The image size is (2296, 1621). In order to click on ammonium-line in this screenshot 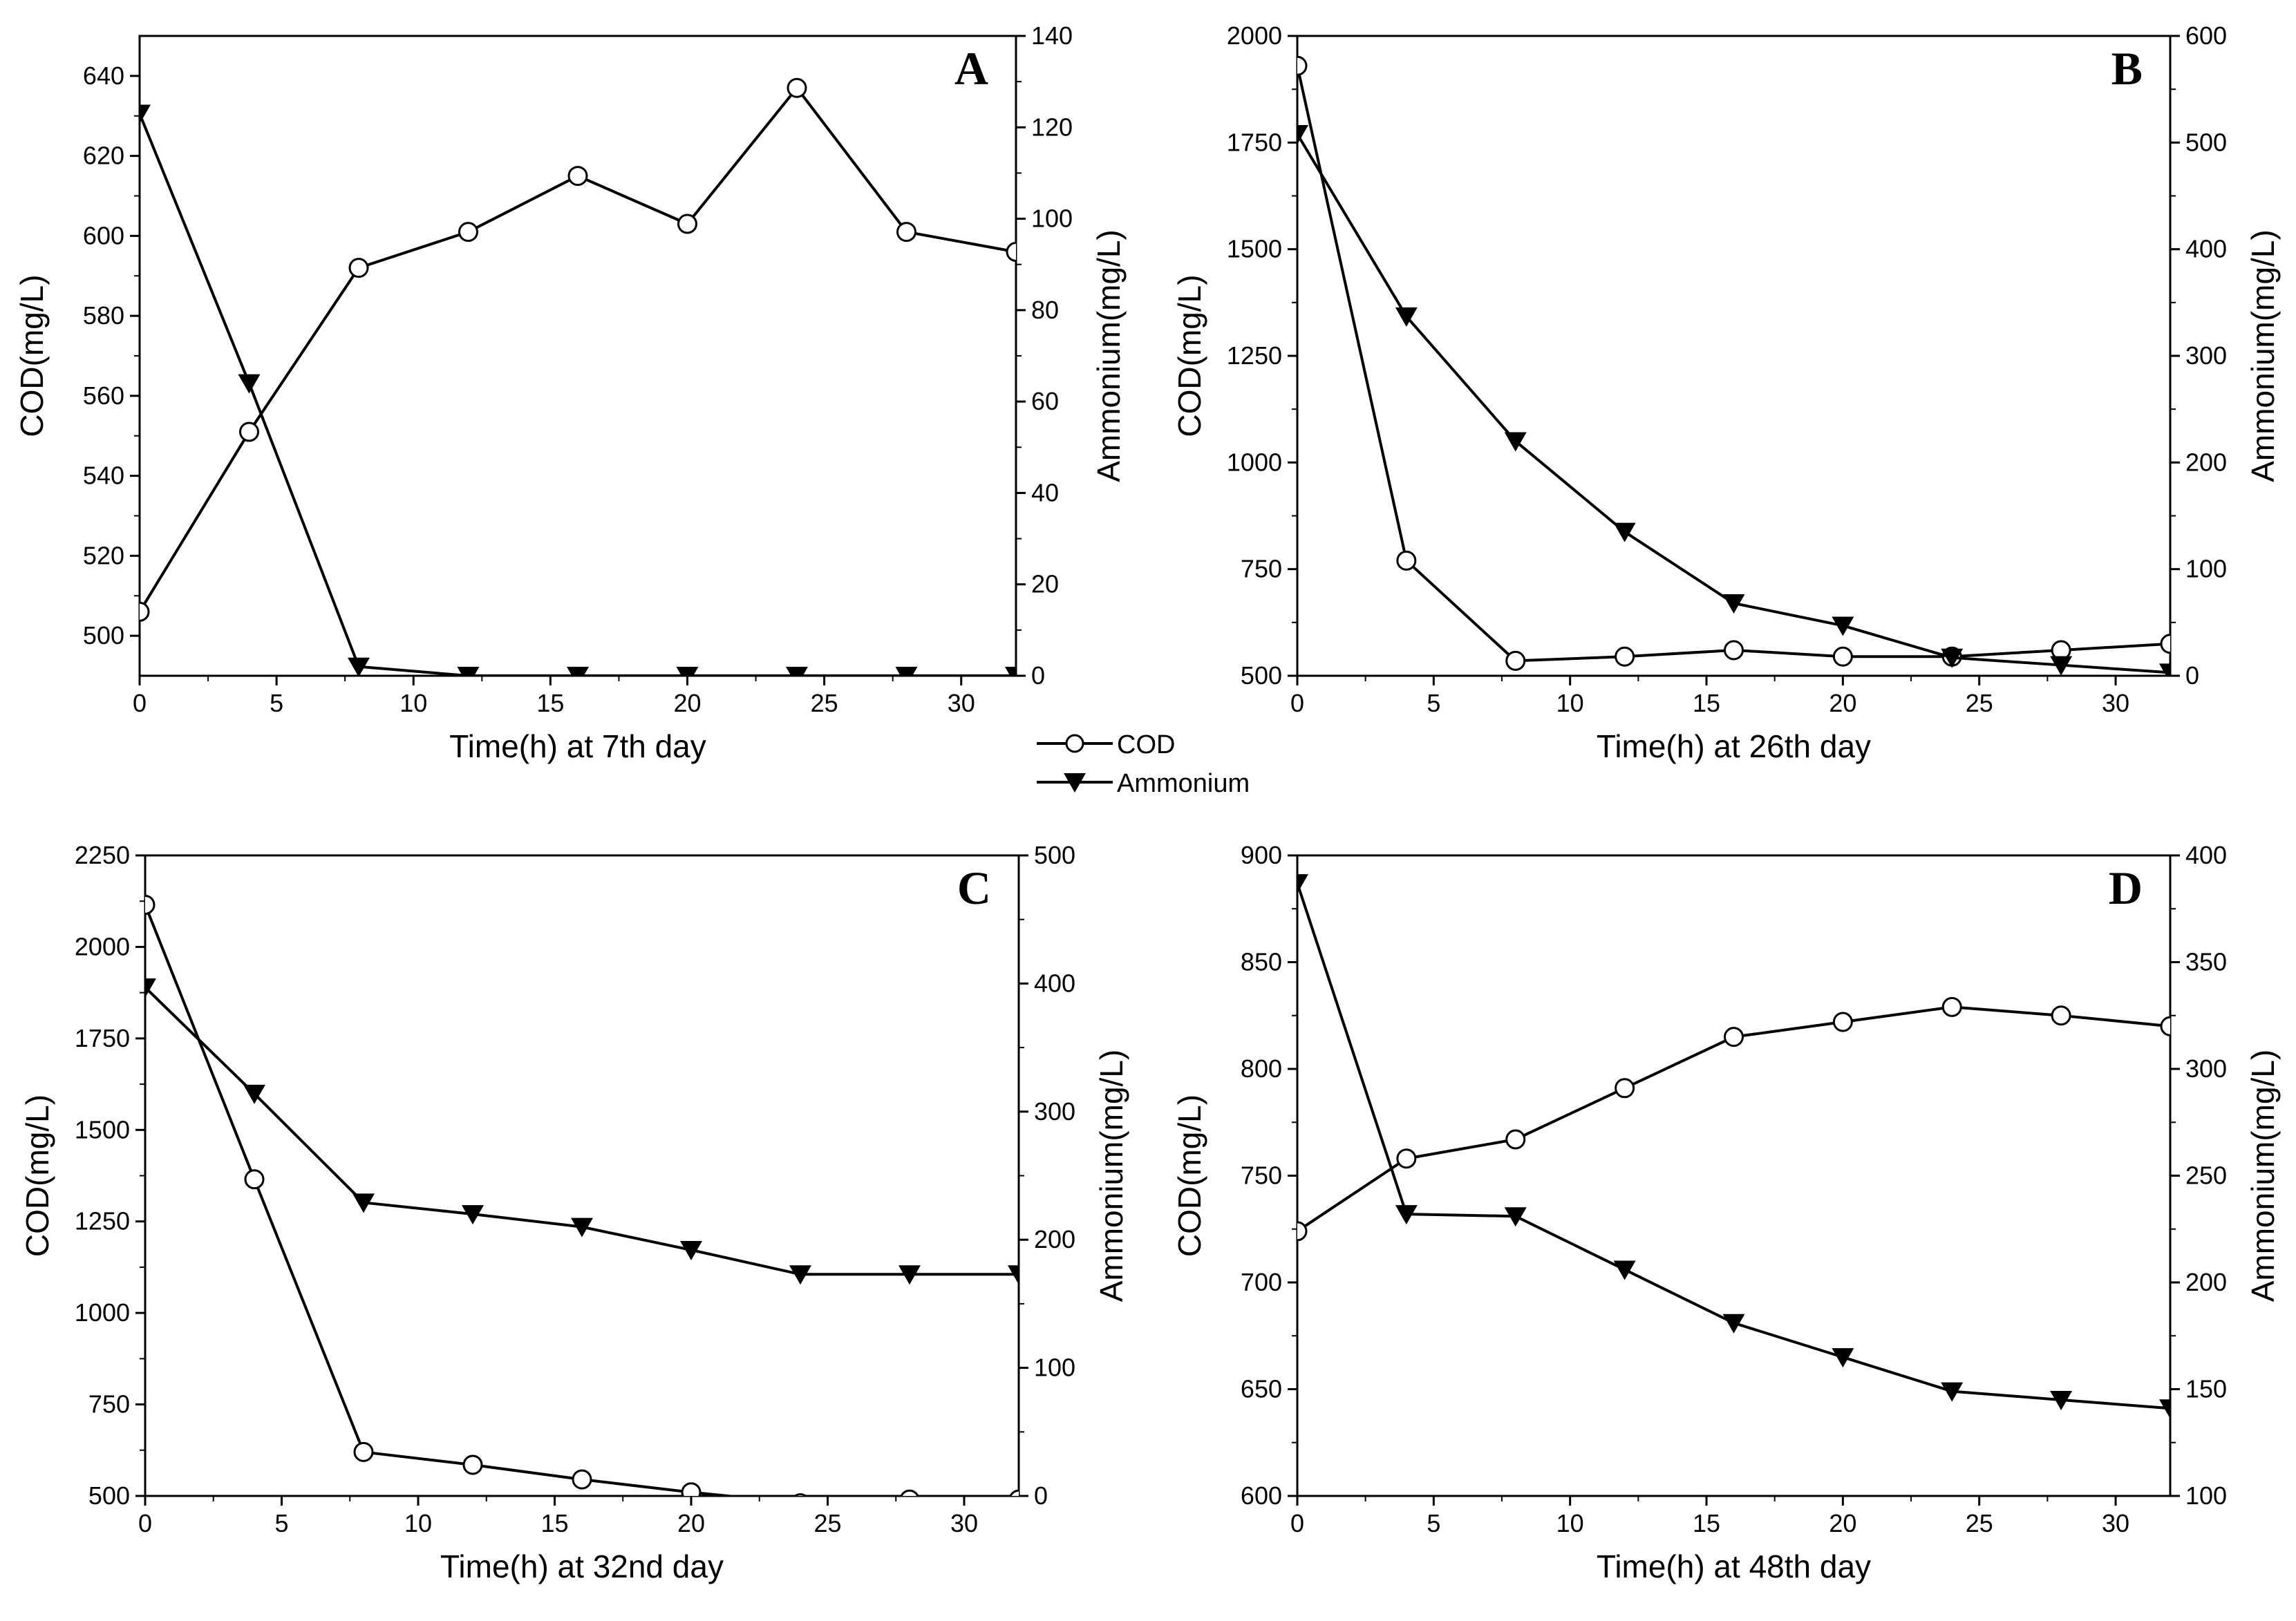, I will do `click(578, 395)`.